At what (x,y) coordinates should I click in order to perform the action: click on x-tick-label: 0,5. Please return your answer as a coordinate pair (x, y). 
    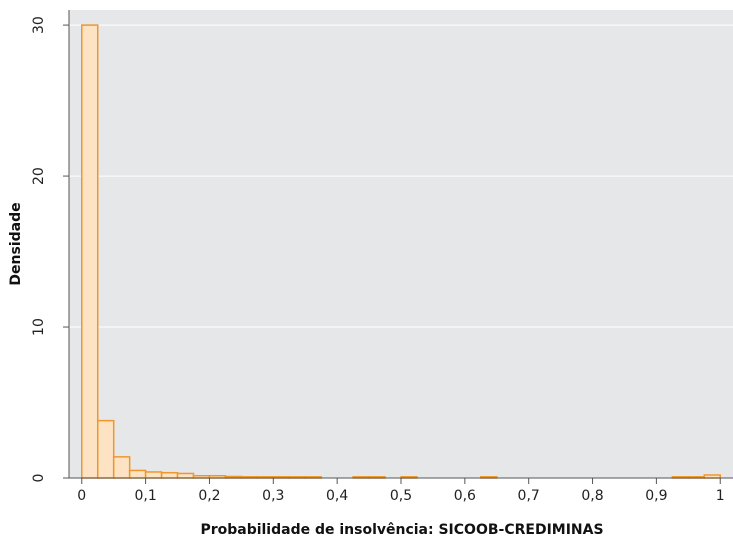
    Looking at the image, I should click on (401, 496).